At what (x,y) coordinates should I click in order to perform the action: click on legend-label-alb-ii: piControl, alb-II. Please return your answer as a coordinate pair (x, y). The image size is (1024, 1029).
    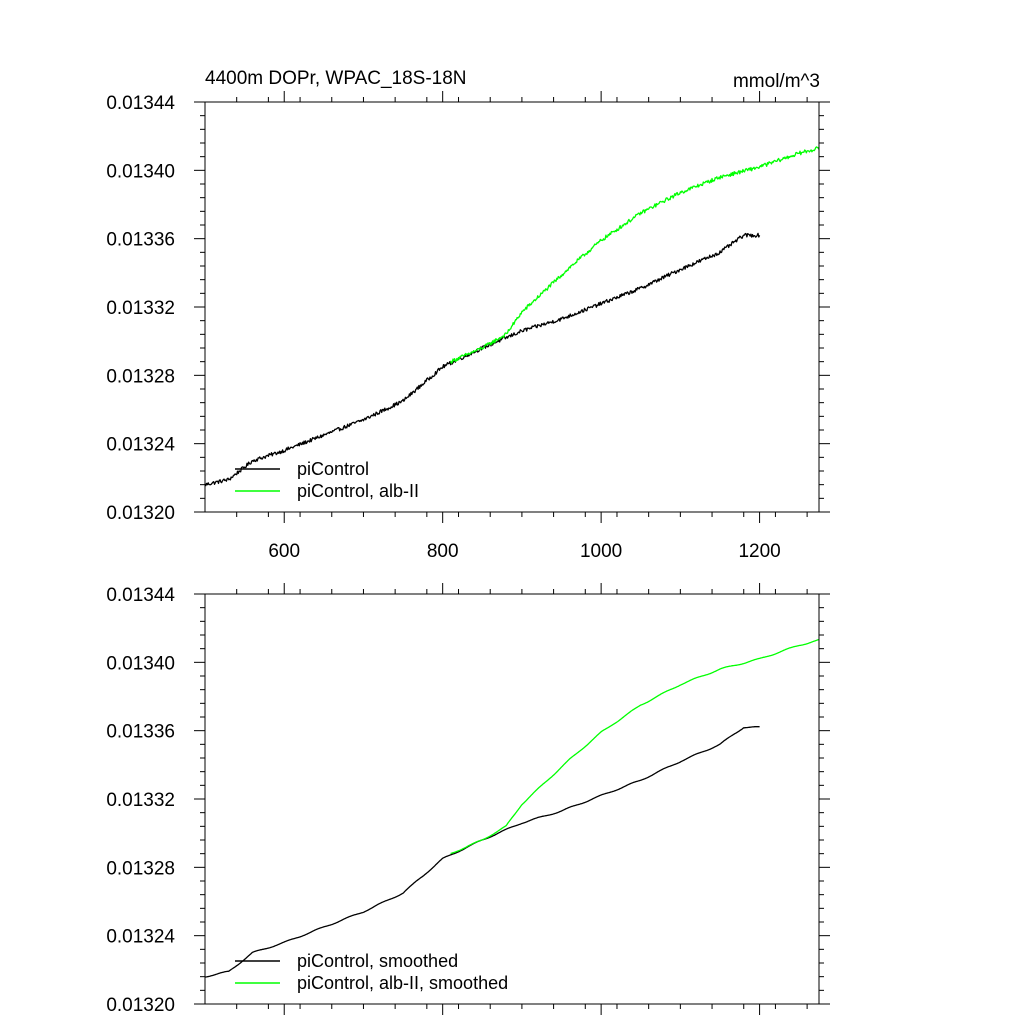
    Looking at the image, I should click on (358, 491).